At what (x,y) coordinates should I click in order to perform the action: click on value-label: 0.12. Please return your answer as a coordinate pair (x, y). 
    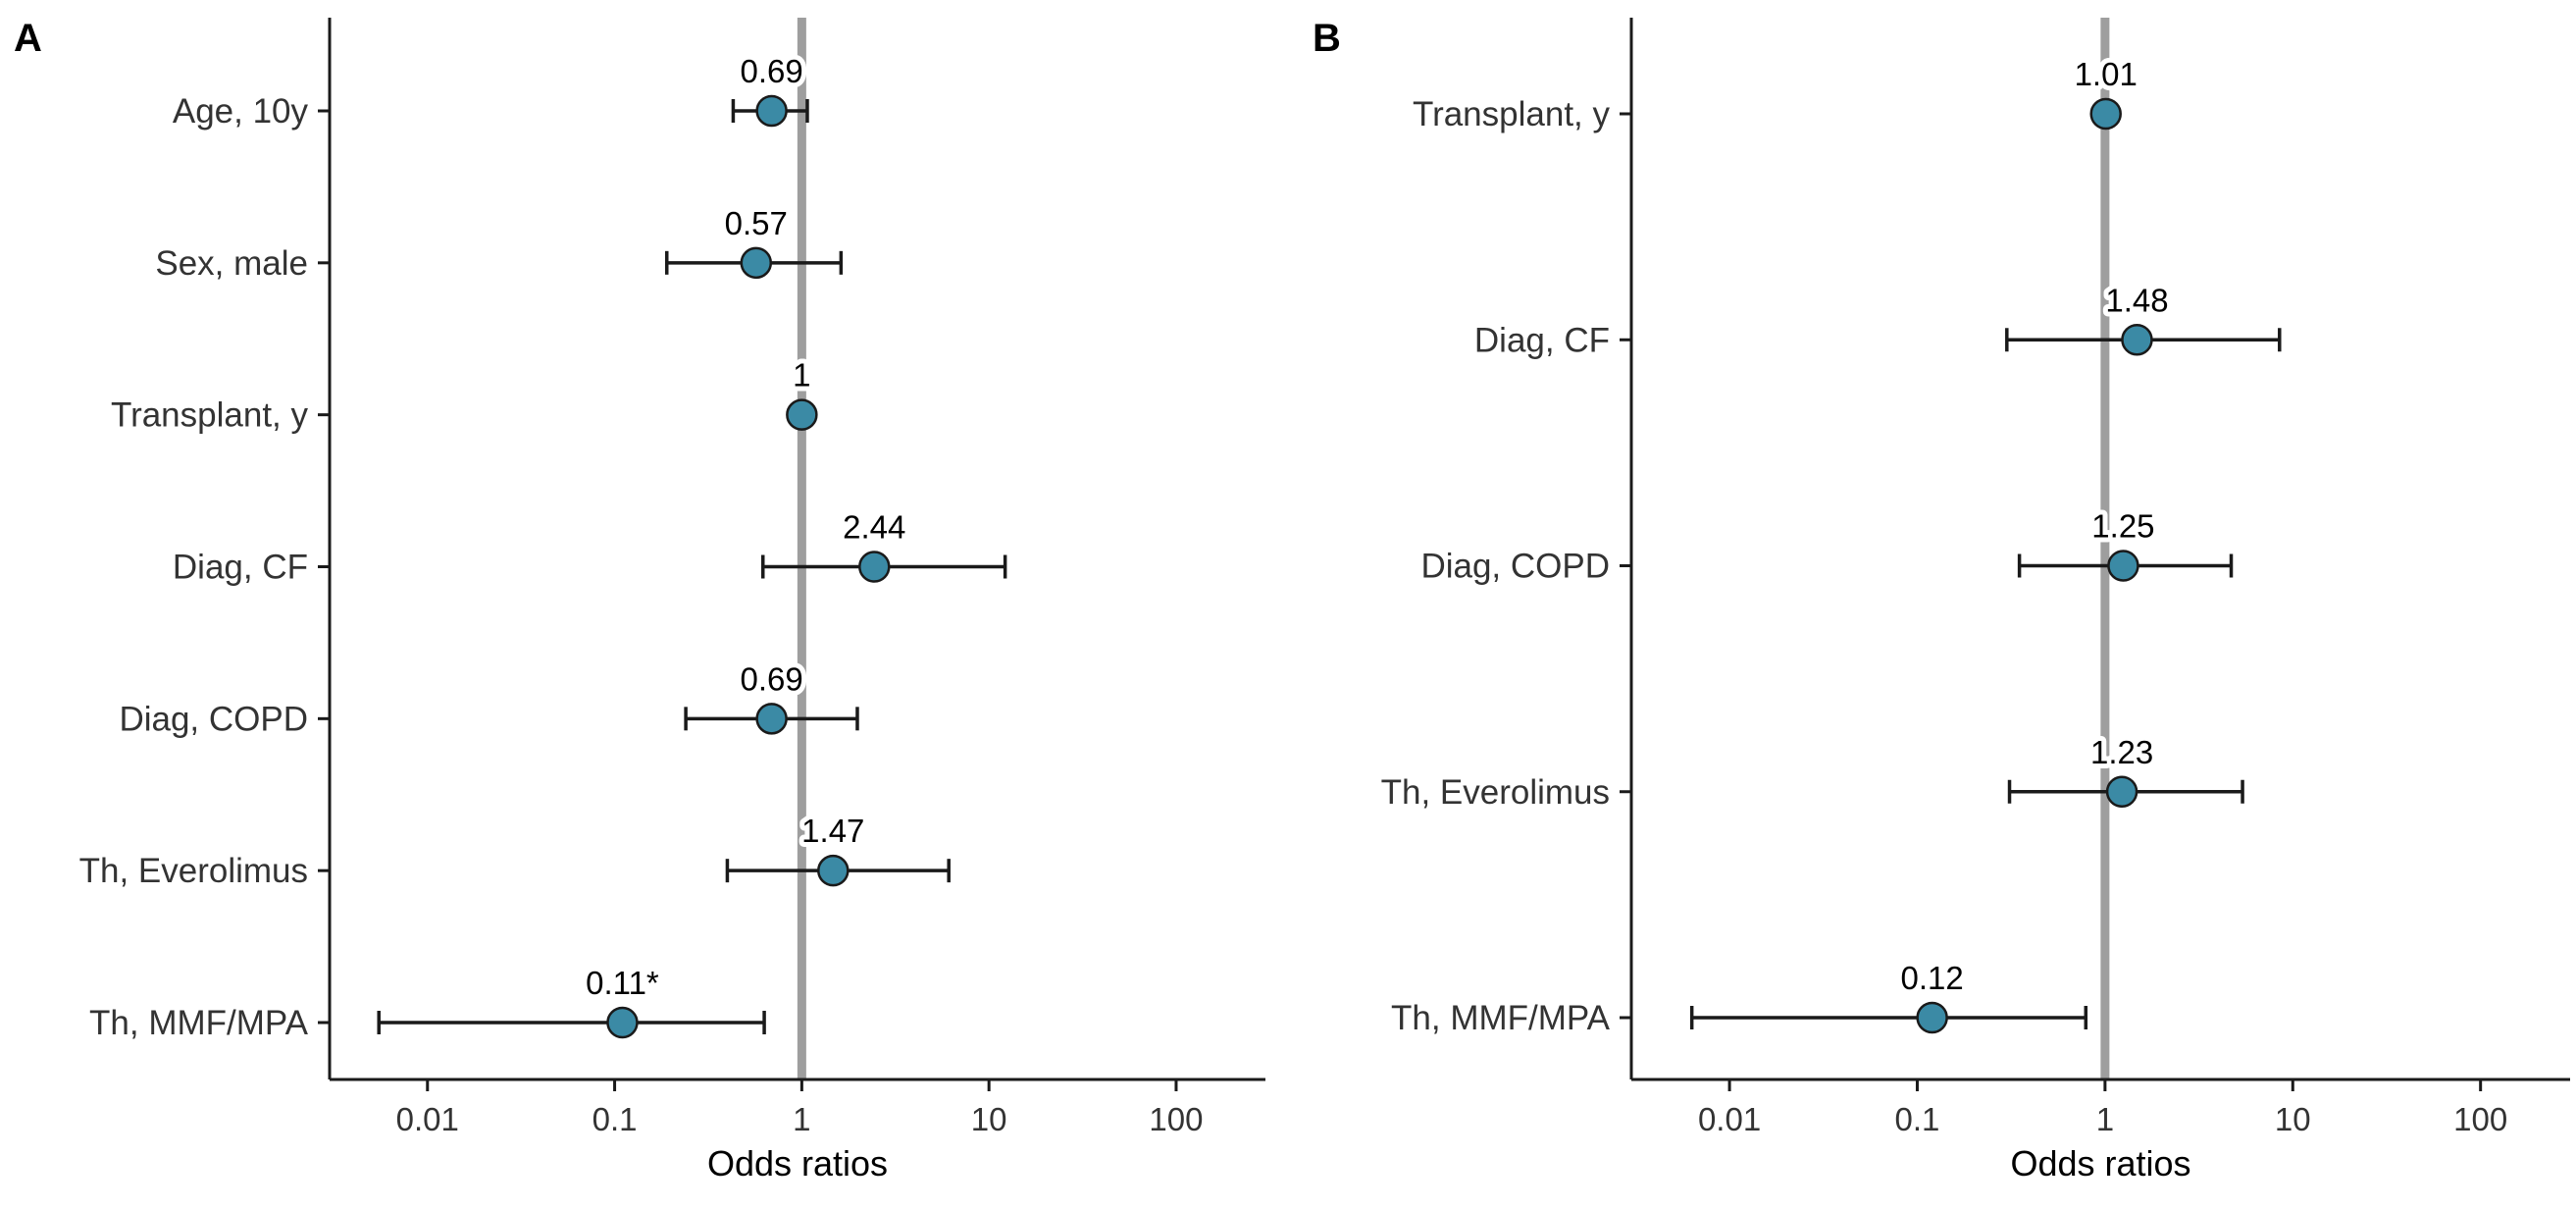
    Looking at the image, I should click on (1932, 978).